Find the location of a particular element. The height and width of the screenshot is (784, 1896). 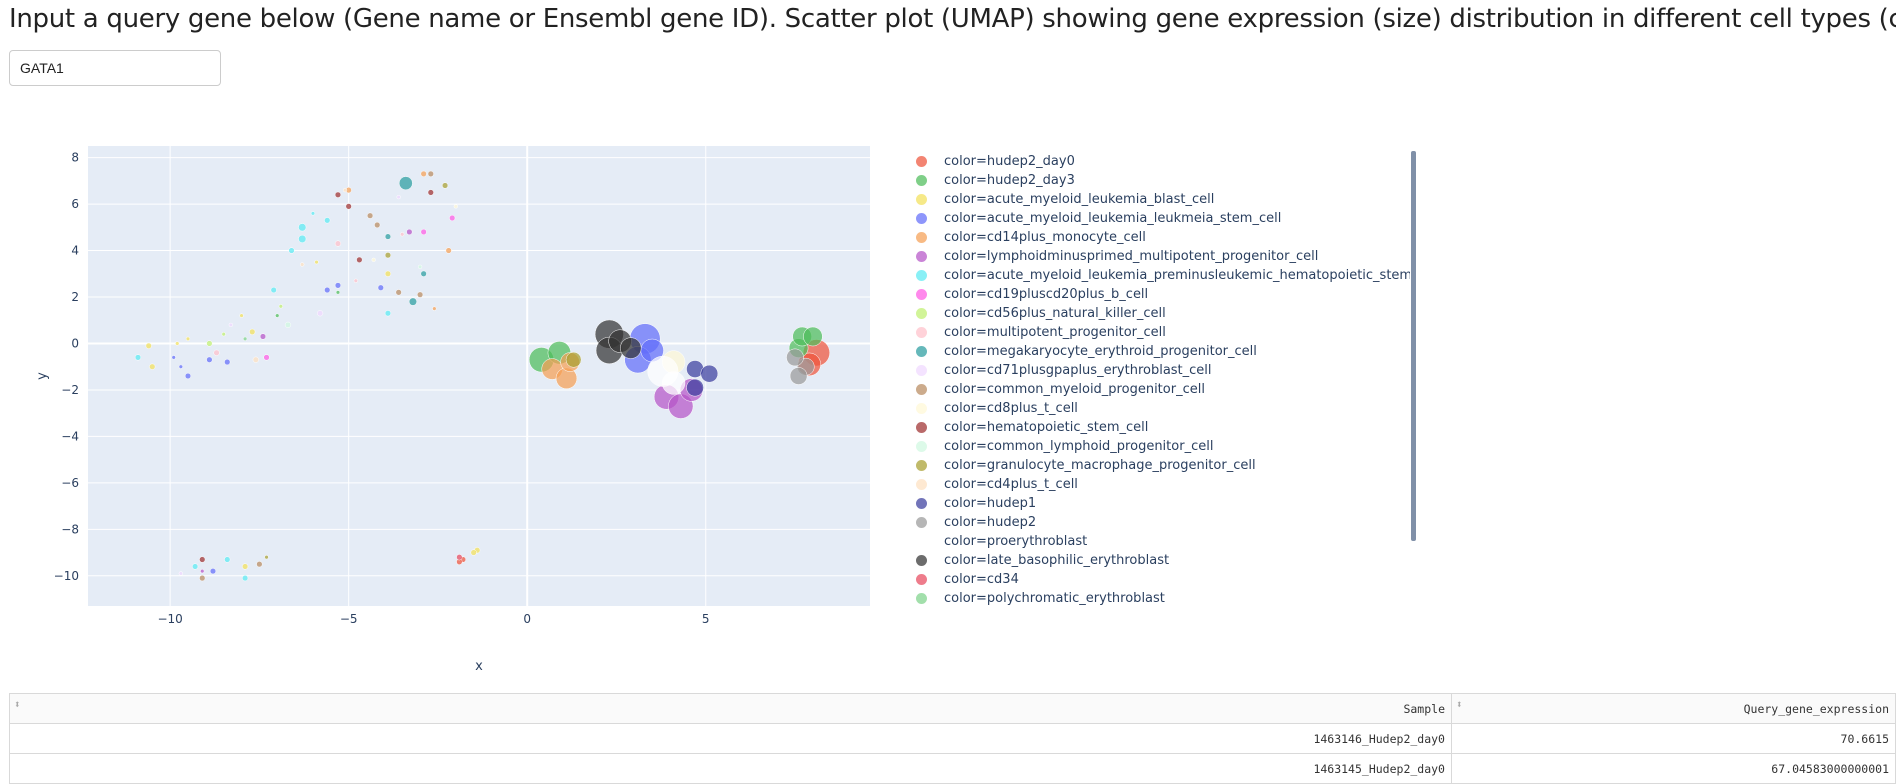

legend-item: color=polychromatic_erythroblast is located at coordinates (1160, 598).